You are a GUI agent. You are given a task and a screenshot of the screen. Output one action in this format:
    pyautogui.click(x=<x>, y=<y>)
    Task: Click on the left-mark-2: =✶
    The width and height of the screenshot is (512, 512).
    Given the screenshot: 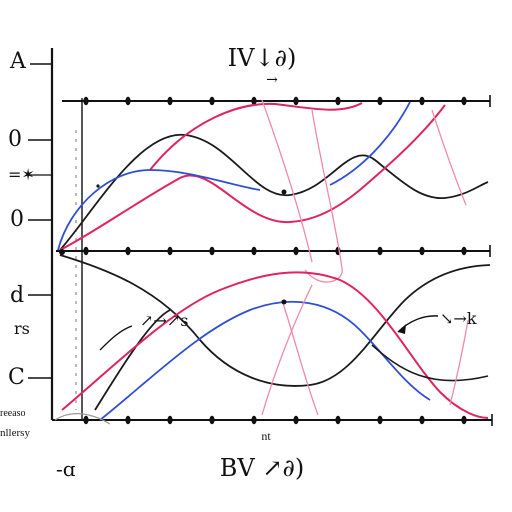 What is the action you would take?
    pyautogui.click(x=21, y=174)
    